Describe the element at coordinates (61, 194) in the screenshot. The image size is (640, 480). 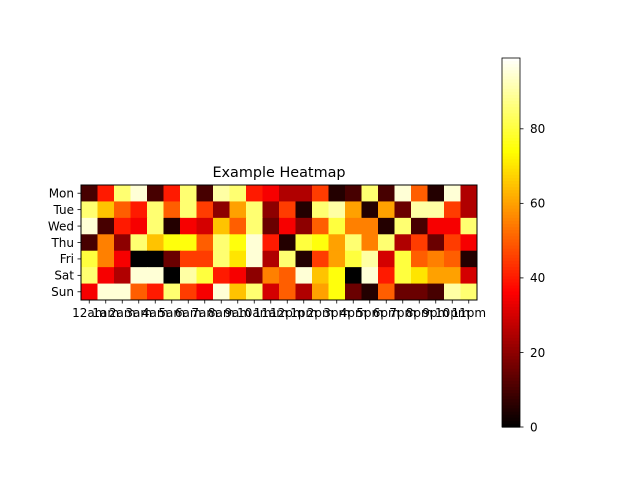
I see `y-tick-label: Mon` at that location.